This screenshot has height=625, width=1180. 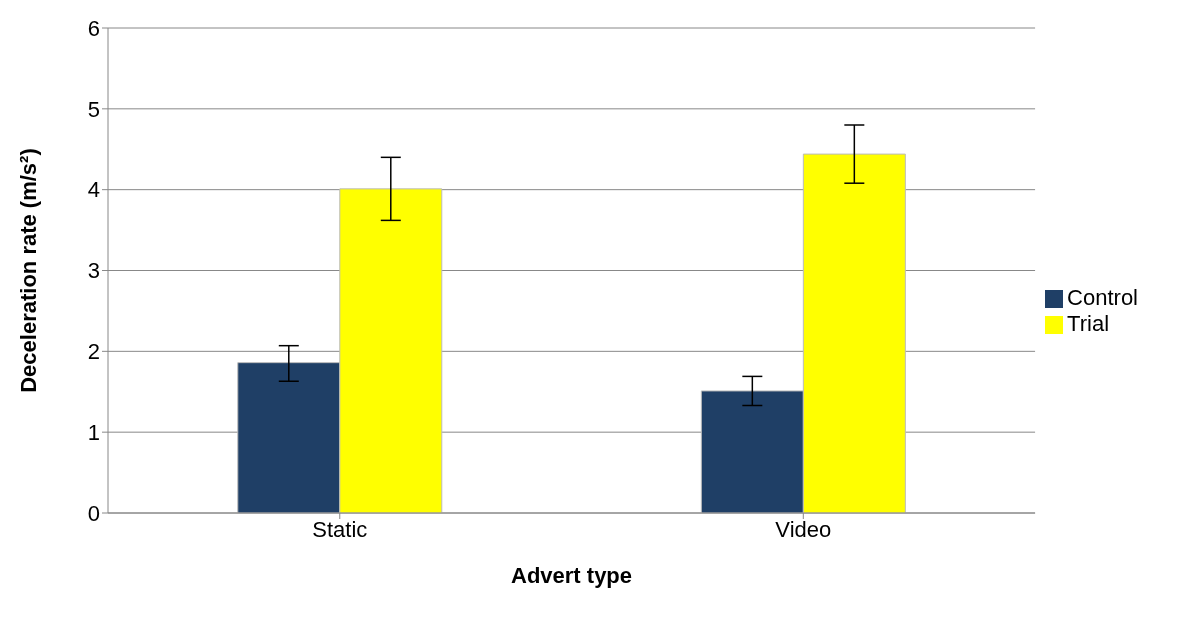 I want to click on legend-label: Trial, so click(x=1088, y=323).